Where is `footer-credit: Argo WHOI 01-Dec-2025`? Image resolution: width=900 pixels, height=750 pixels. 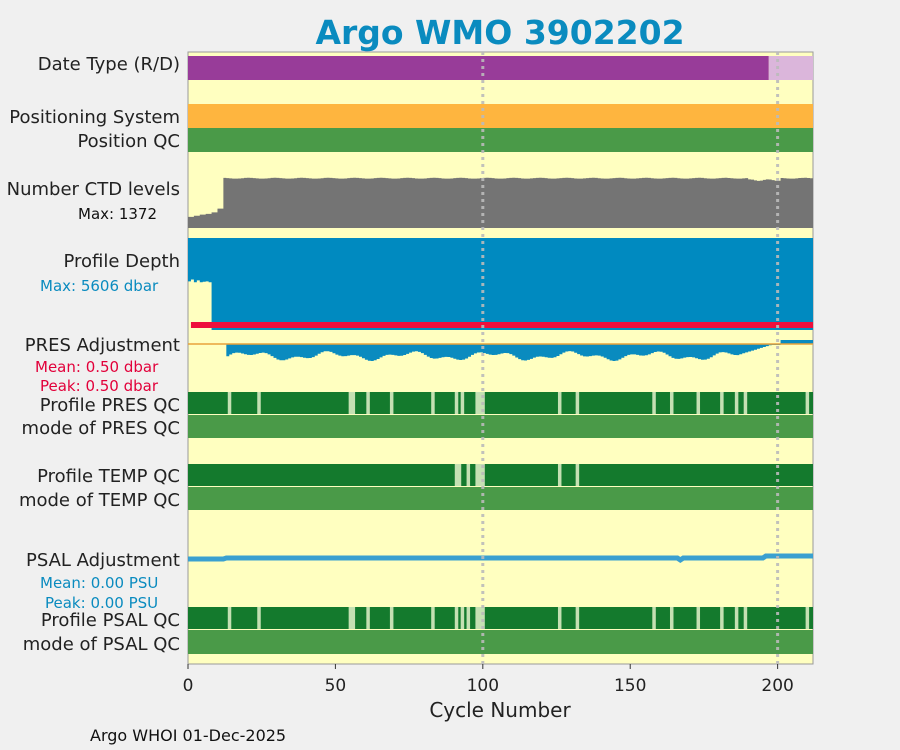 footer-credit: Argo WHOI 01-Dec-2025 is located at coordinates (188, 735).